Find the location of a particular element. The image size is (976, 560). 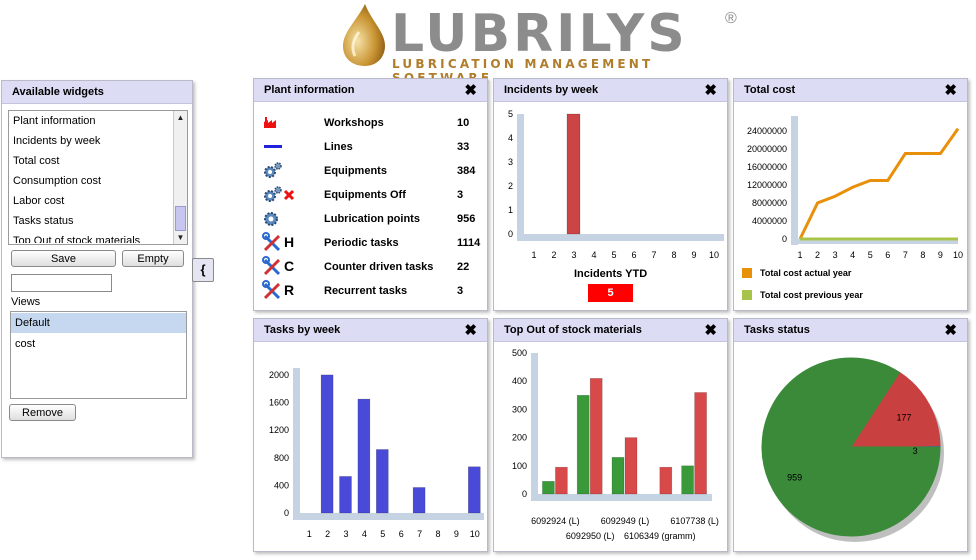

incidents-ytd-label: Incidents YTD is located at coordinates (611, 274).